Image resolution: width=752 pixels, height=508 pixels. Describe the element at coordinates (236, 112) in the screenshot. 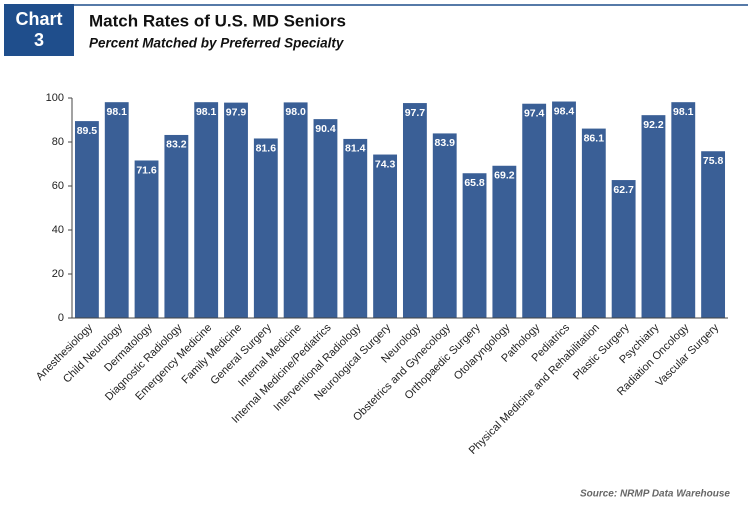

I see `value-label: 97.9` at that location.